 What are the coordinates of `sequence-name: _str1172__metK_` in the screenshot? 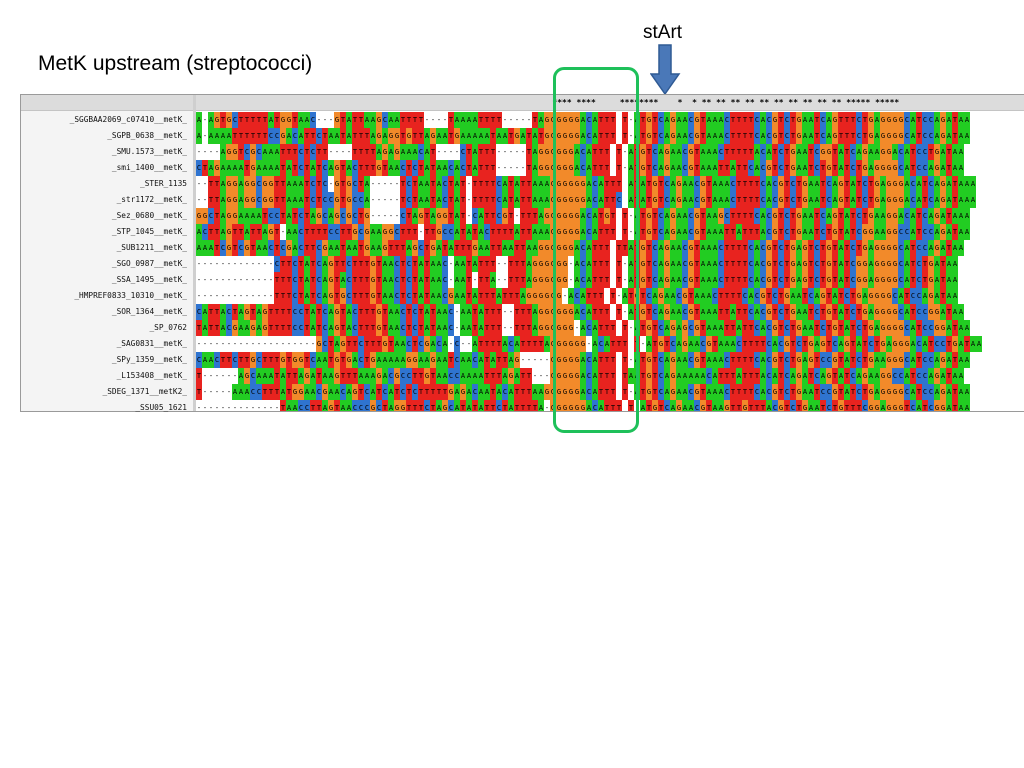 It's located at (151, 199).